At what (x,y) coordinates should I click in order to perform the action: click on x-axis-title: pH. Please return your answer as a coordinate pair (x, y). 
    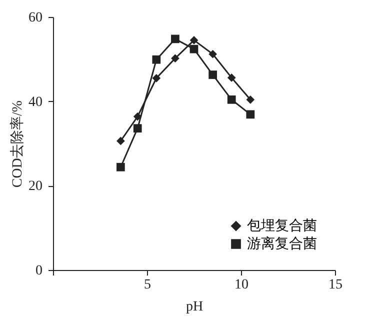
    Looking at the image, I should click on (195, 307).